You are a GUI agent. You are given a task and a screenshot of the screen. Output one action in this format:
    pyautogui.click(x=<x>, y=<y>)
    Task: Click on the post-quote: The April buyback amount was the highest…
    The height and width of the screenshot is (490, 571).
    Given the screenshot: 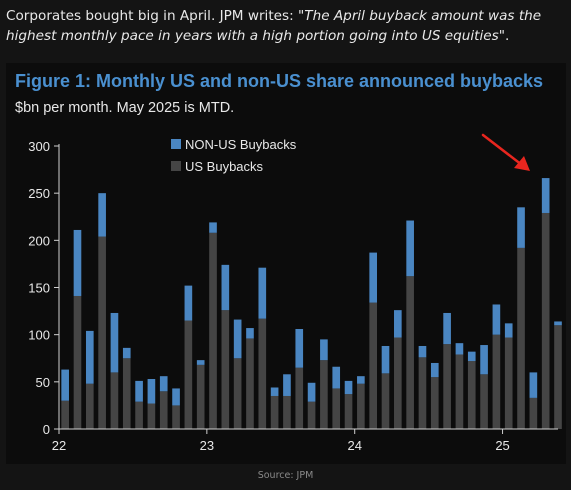 What is the action you would take?
    pyautogui.click(x=274, y=26)
    